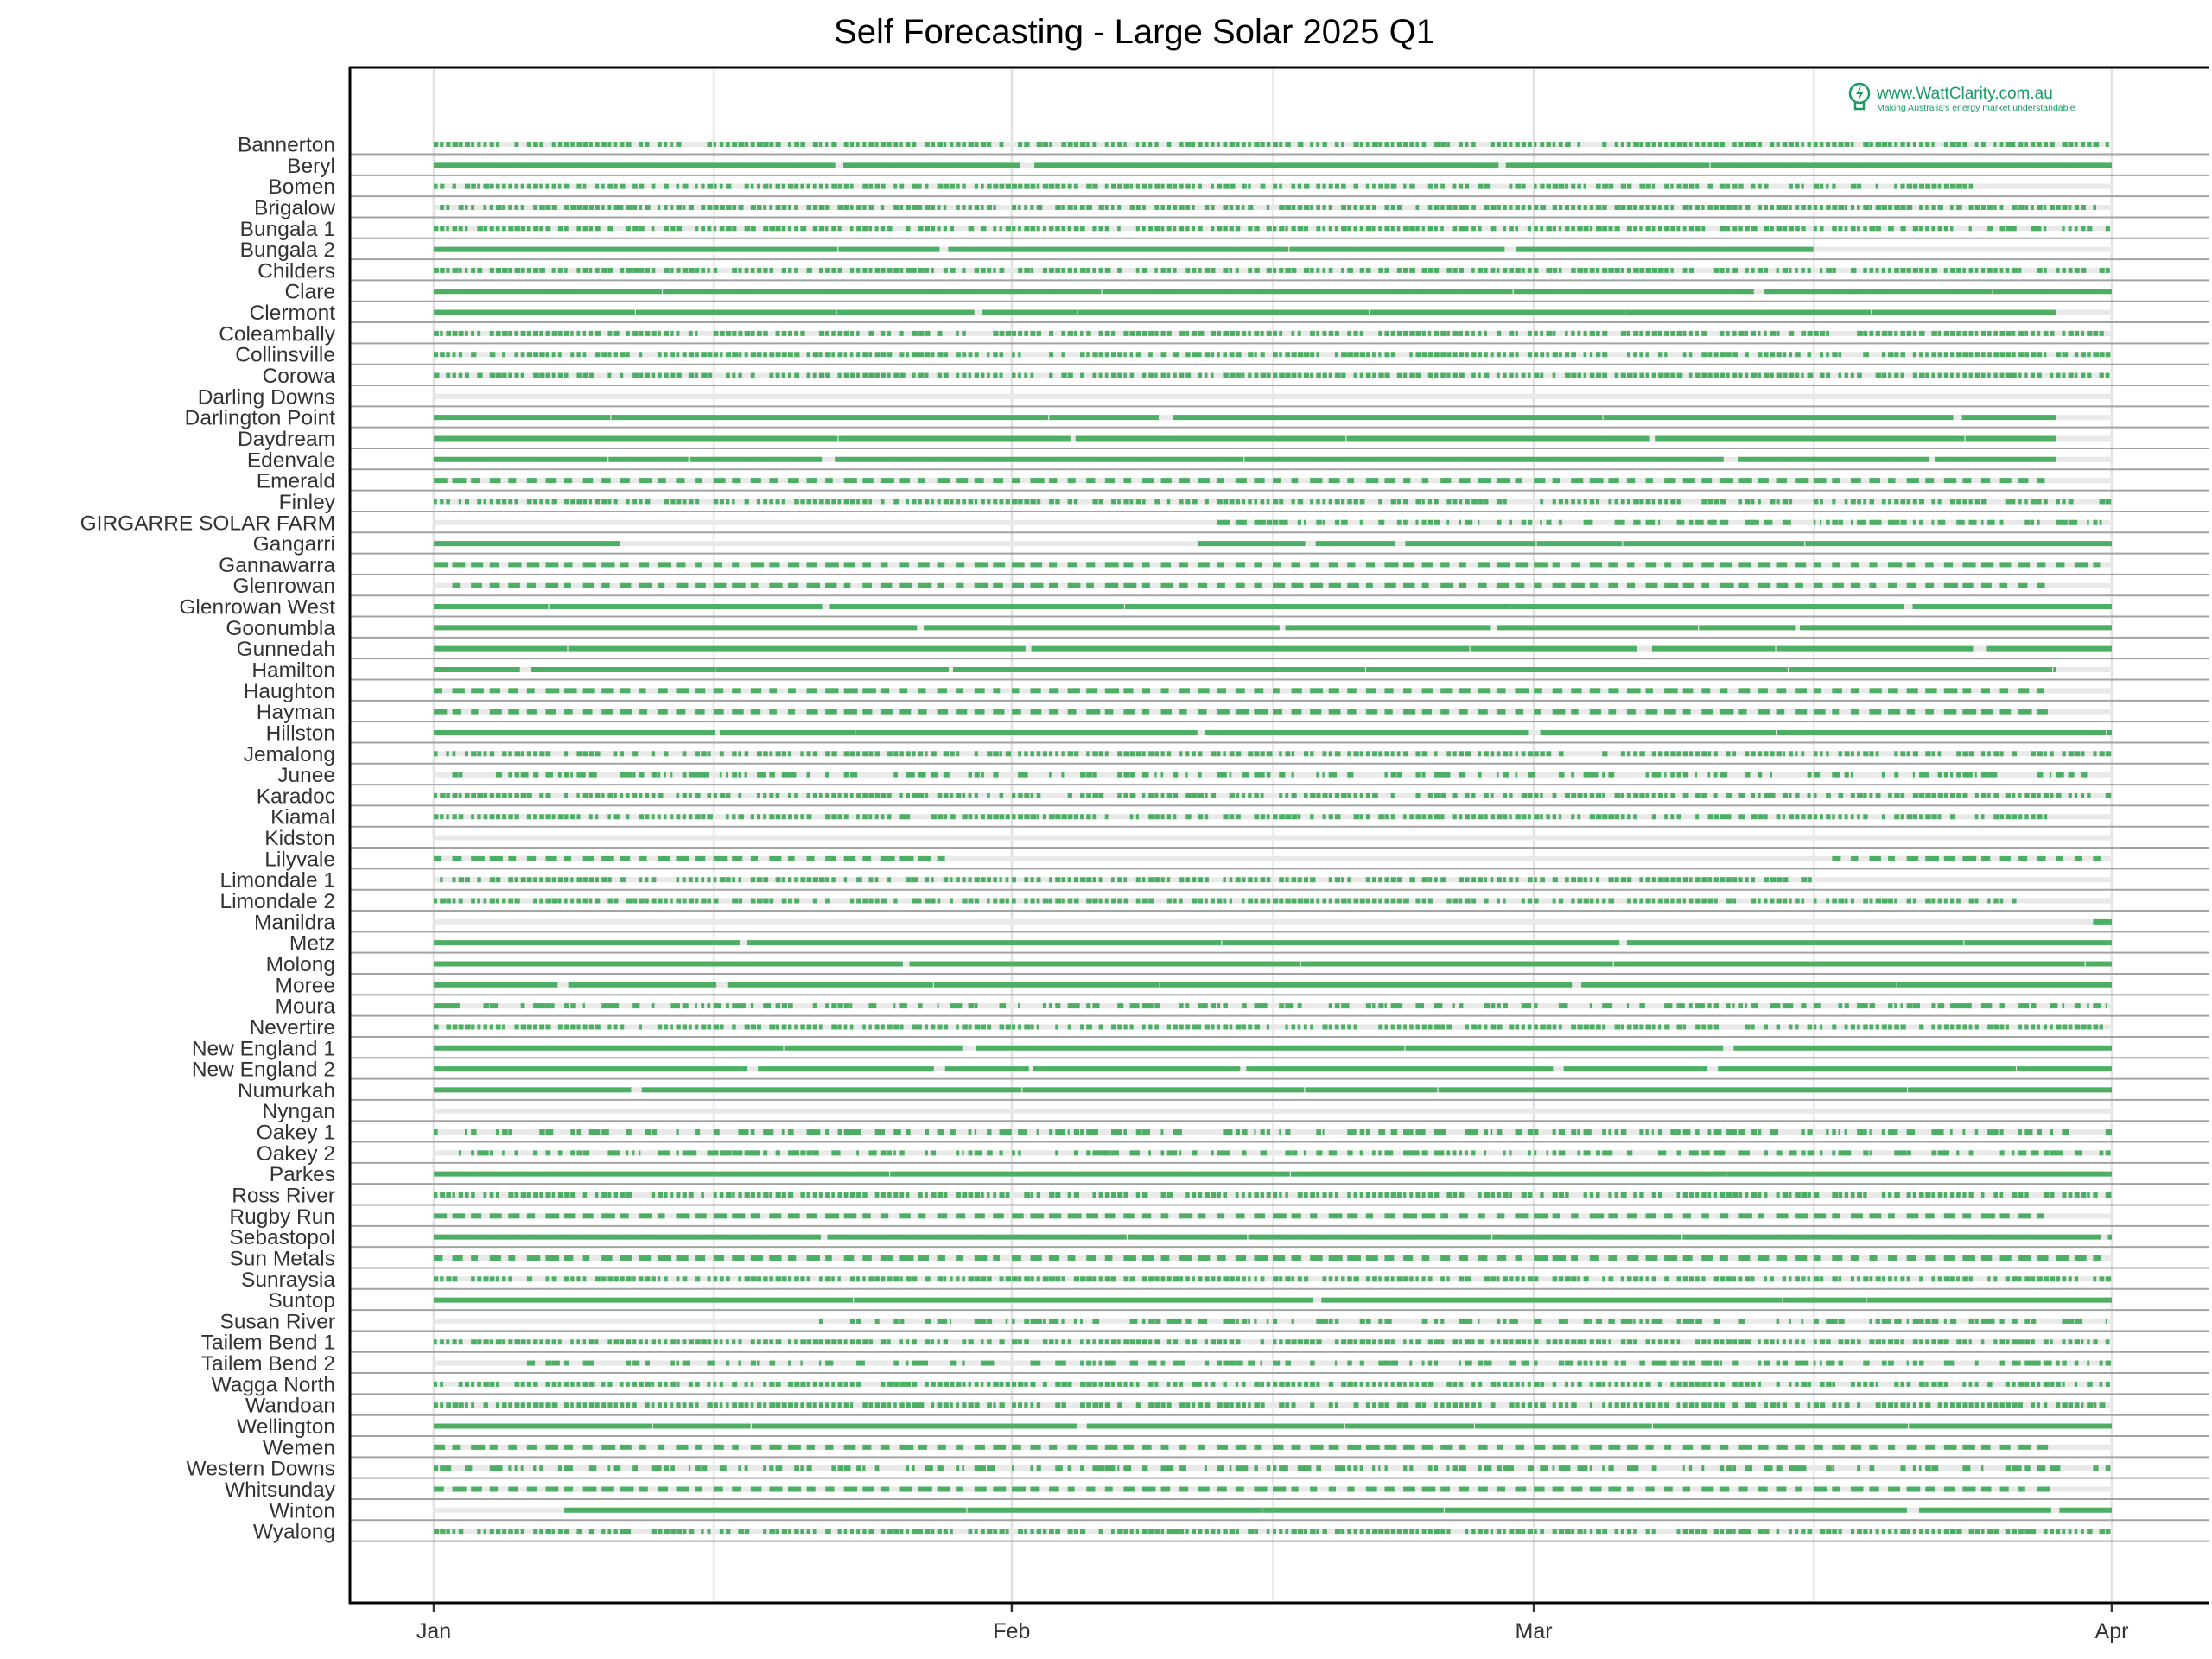 The image size is (2212, 1659). What do you see at coordinates (1279, 1031) in the screenshot?
I see `row-nevertire` at bounding box center [1279, 1031].